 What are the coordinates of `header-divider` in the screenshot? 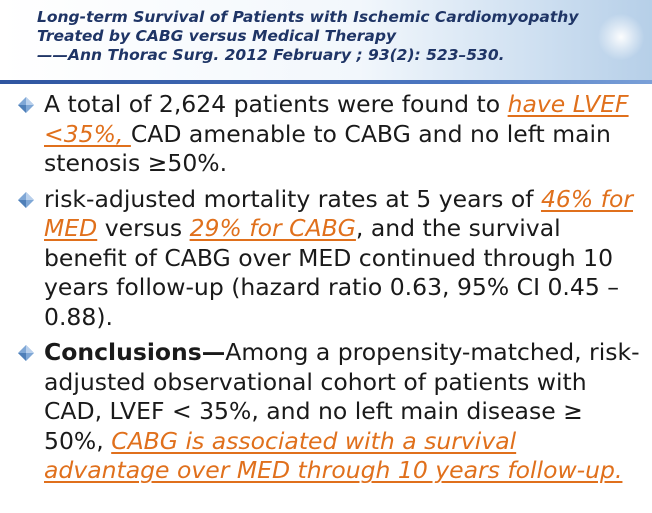 It's located at (326, 82).